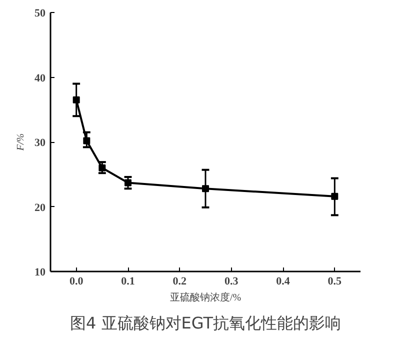 The width and height of the screenshot is (400, 337). I want to click on y-tick-label: 50, so click(40, 14).